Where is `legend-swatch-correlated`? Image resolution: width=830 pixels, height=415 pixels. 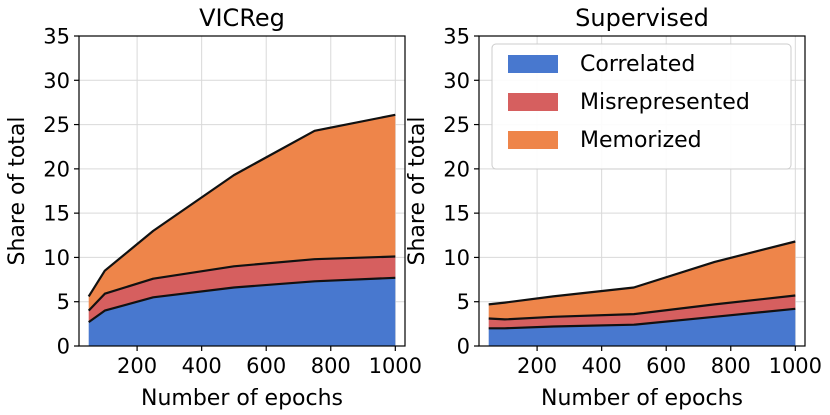
legend-swatch-correlated is located at coordinates (533, 64).